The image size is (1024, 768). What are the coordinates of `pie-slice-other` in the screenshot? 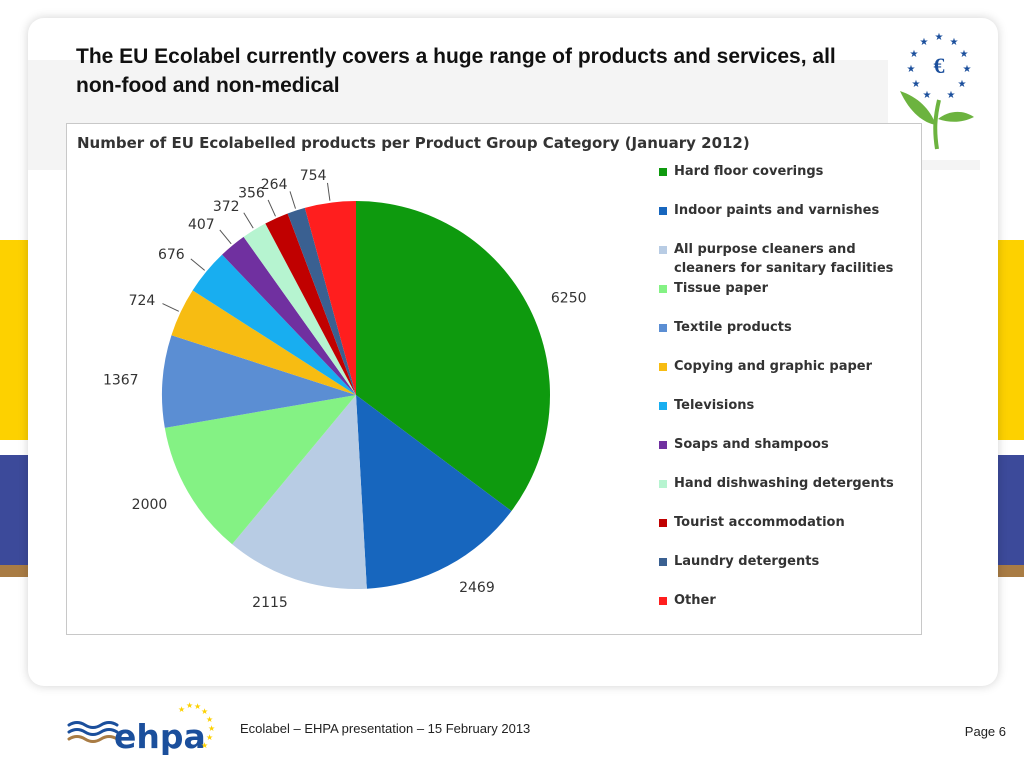 It's located at (330, 298).